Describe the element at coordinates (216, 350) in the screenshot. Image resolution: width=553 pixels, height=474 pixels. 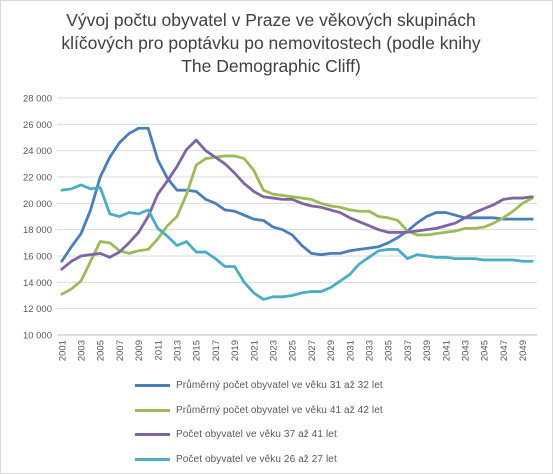
I see `x-tick-label: 2017` at that location.